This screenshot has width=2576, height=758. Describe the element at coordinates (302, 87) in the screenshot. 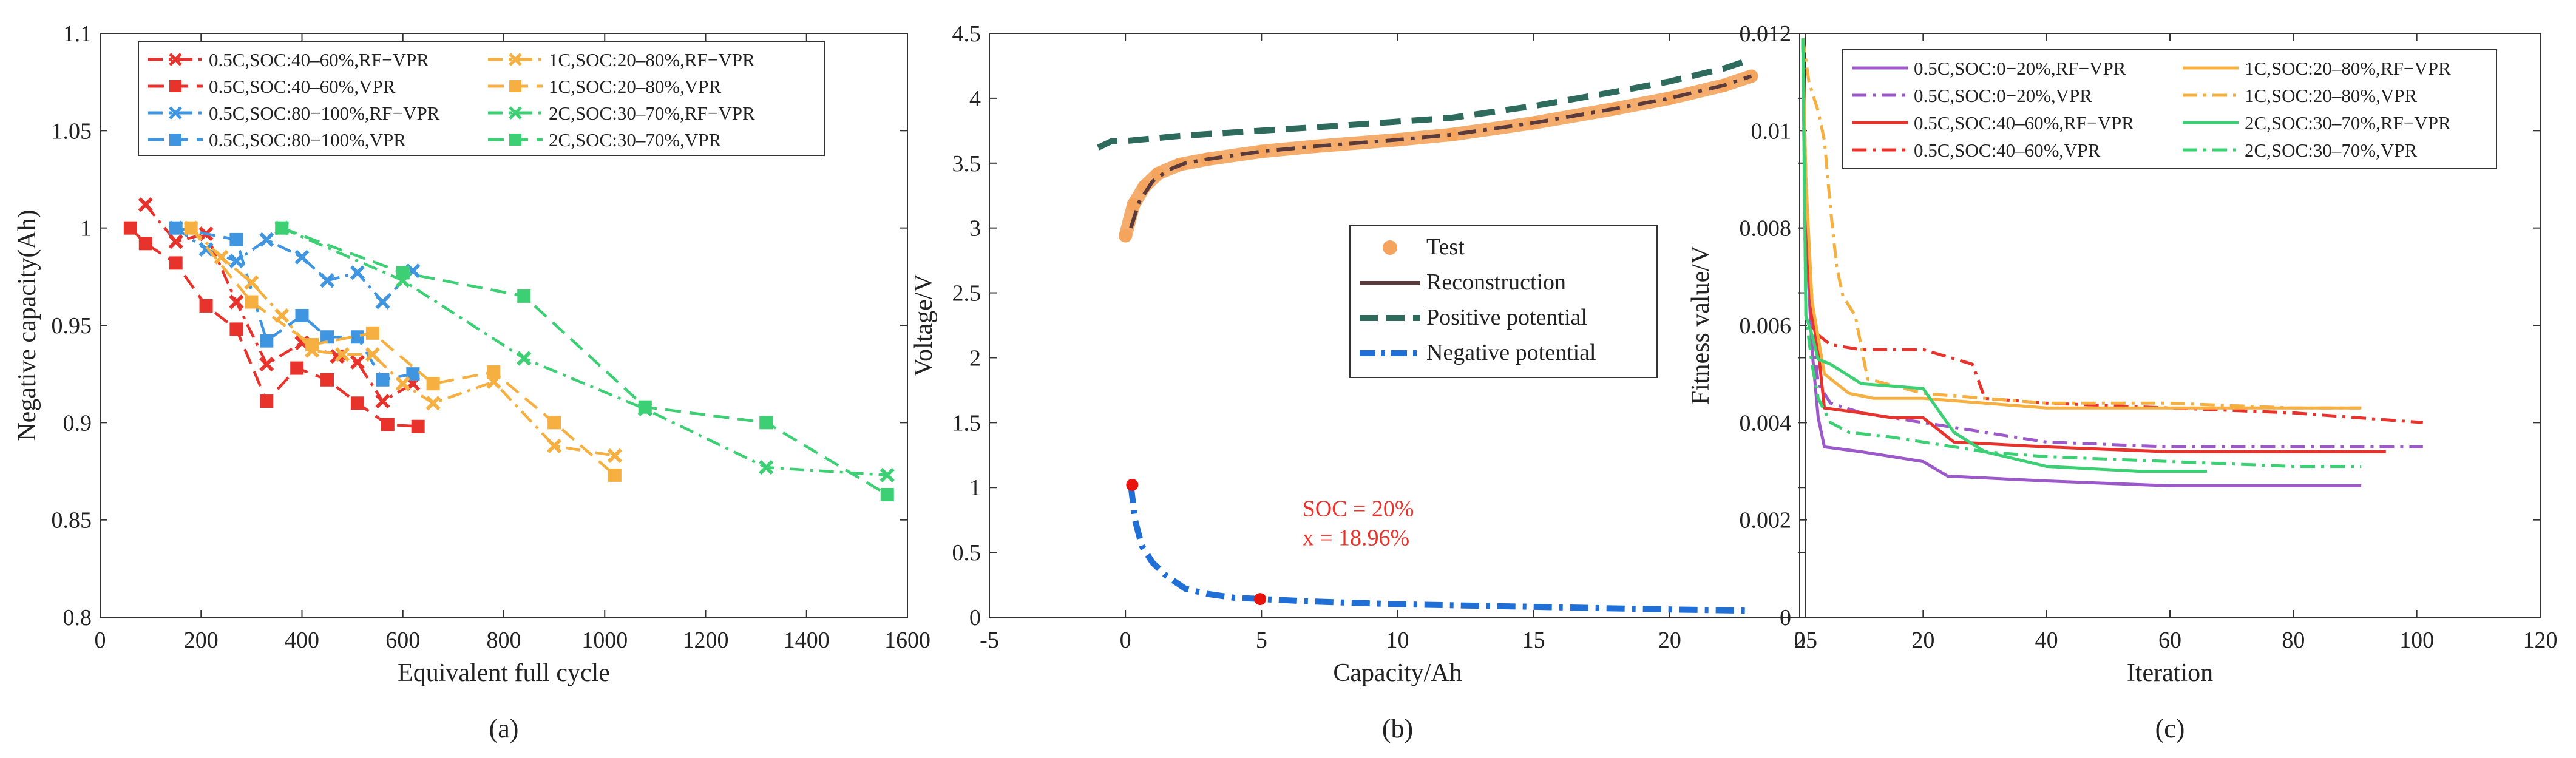

I see `legend-label: 0.5C,SOC:40–60%,VPR` at that location.